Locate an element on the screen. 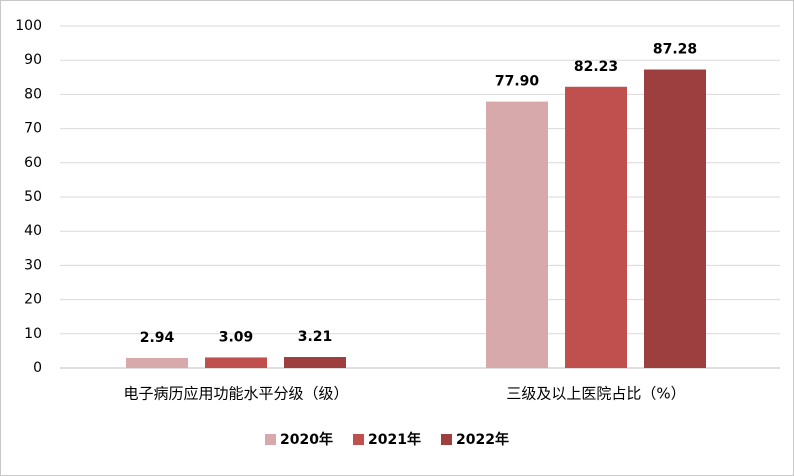  y-tick-label: 0 is located at coordinates (37, 368).